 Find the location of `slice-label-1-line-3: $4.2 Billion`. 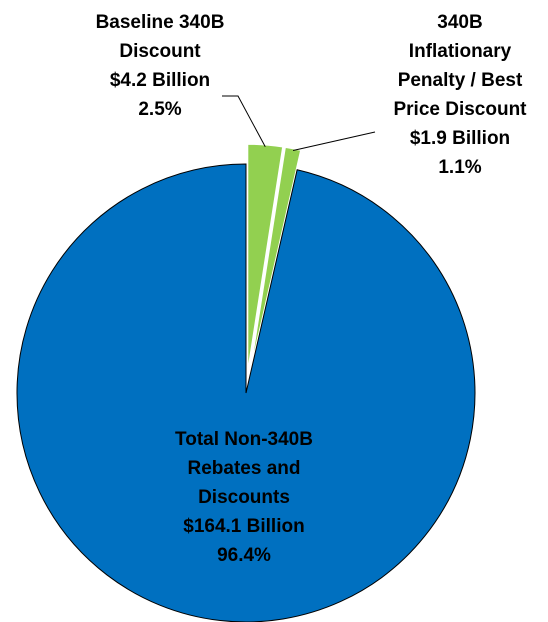

slice-label-1-line-3: $4.2 Billion is located at coordinates (160, 80).